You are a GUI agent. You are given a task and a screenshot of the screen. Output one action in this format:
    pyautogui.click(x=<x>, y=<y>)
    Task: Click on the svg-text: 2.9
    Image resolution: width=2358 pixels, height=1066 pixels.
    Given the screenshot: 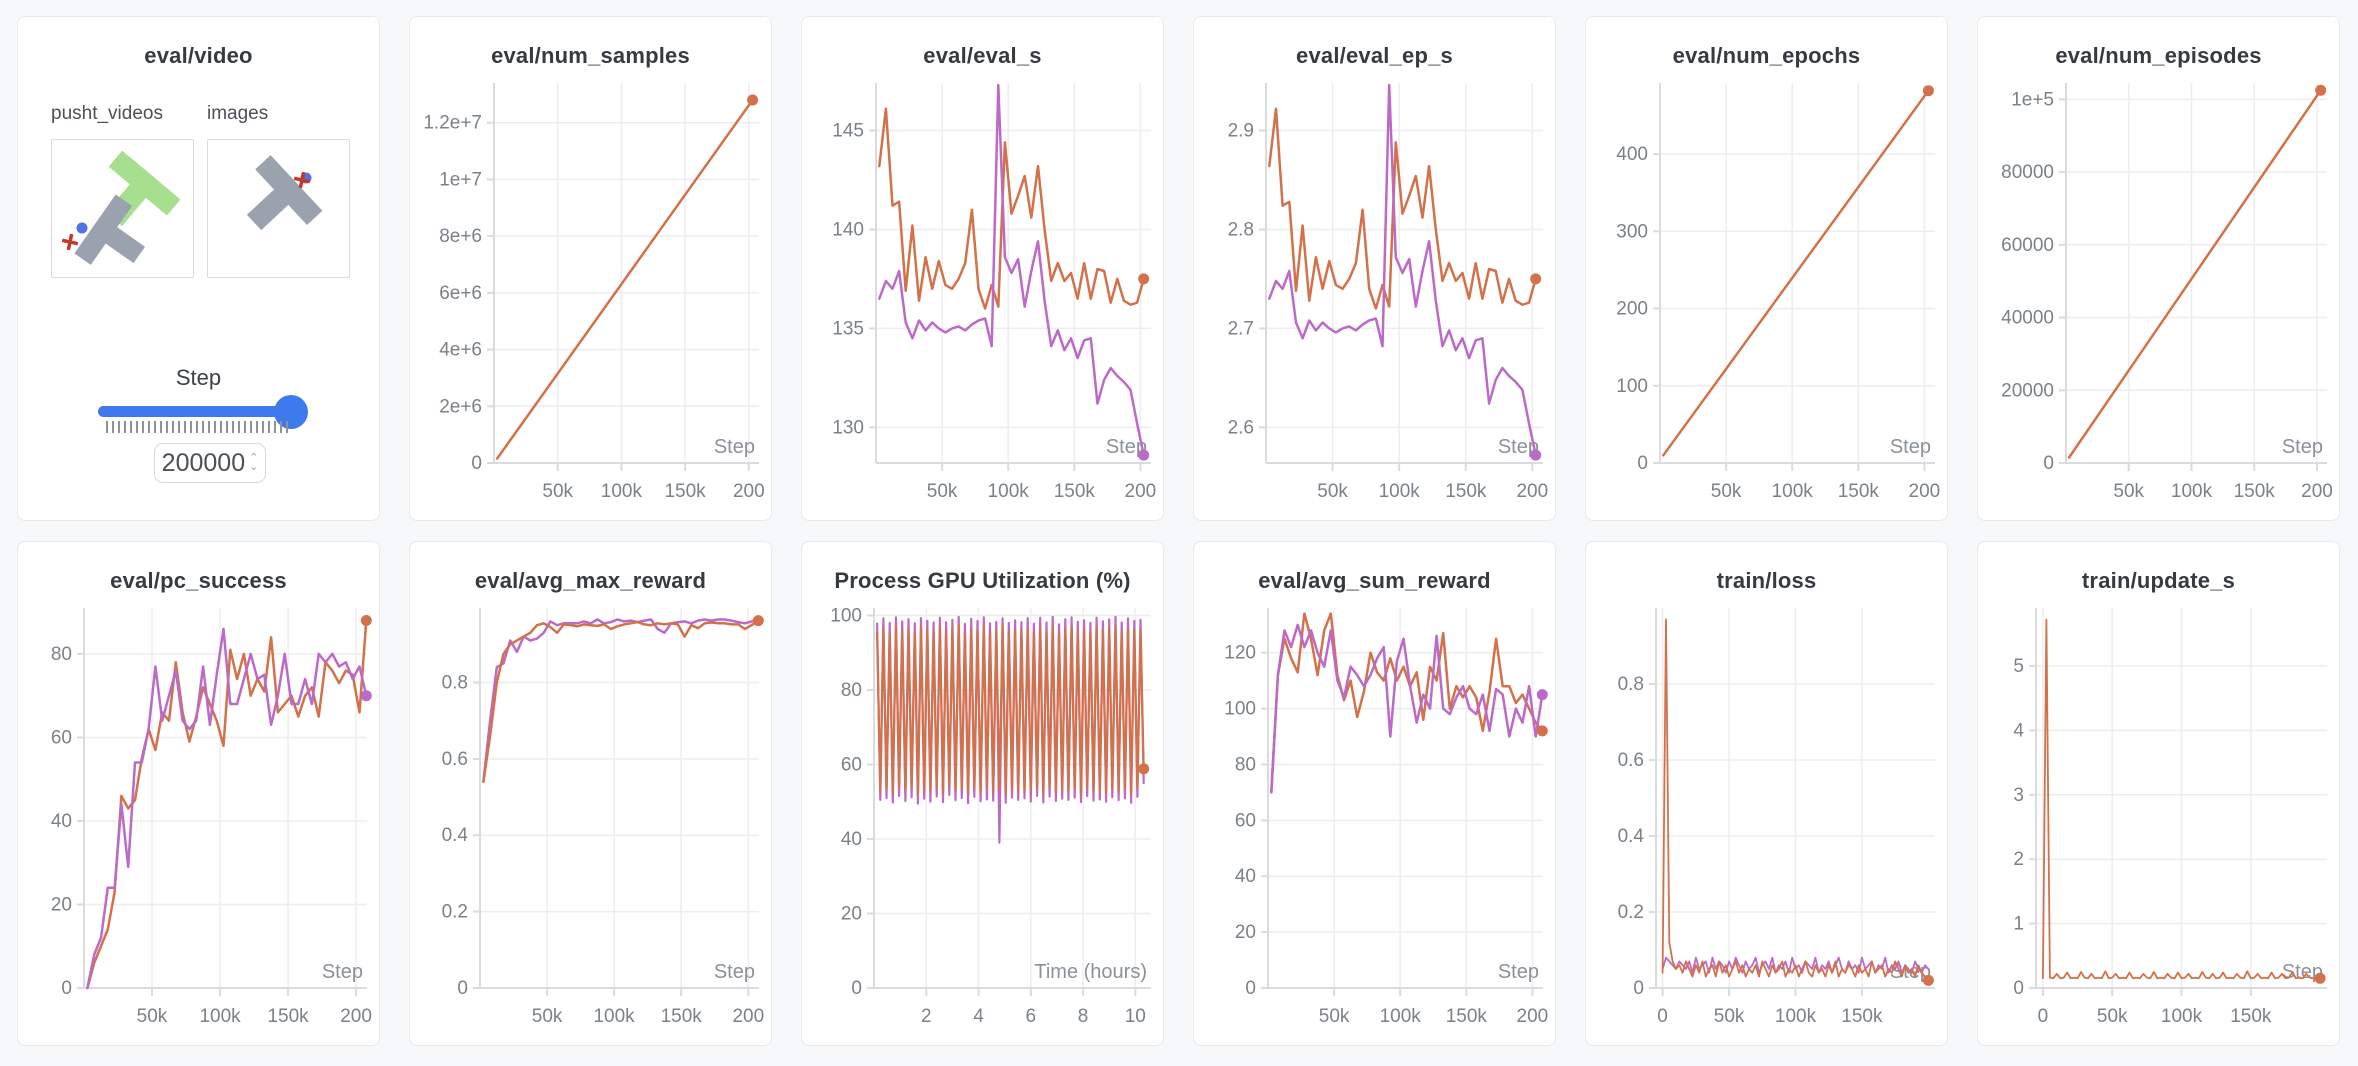 What is the action you would take?
    pyautogui.click(x=1241, y=131)
    